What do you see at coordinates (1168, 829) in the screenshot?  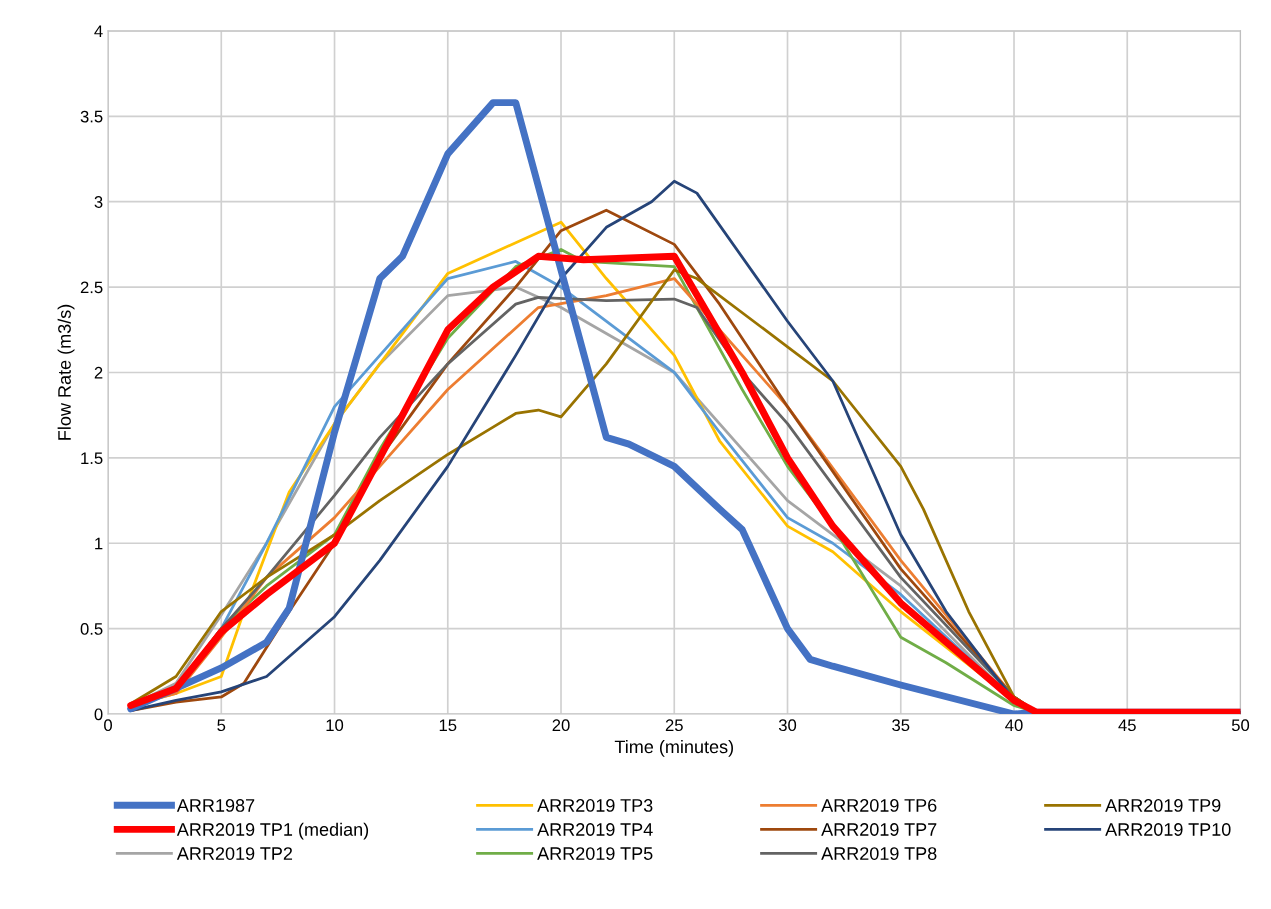 I see `legend-label: ARR2019 TP10` at bounding box center [1168, 829].